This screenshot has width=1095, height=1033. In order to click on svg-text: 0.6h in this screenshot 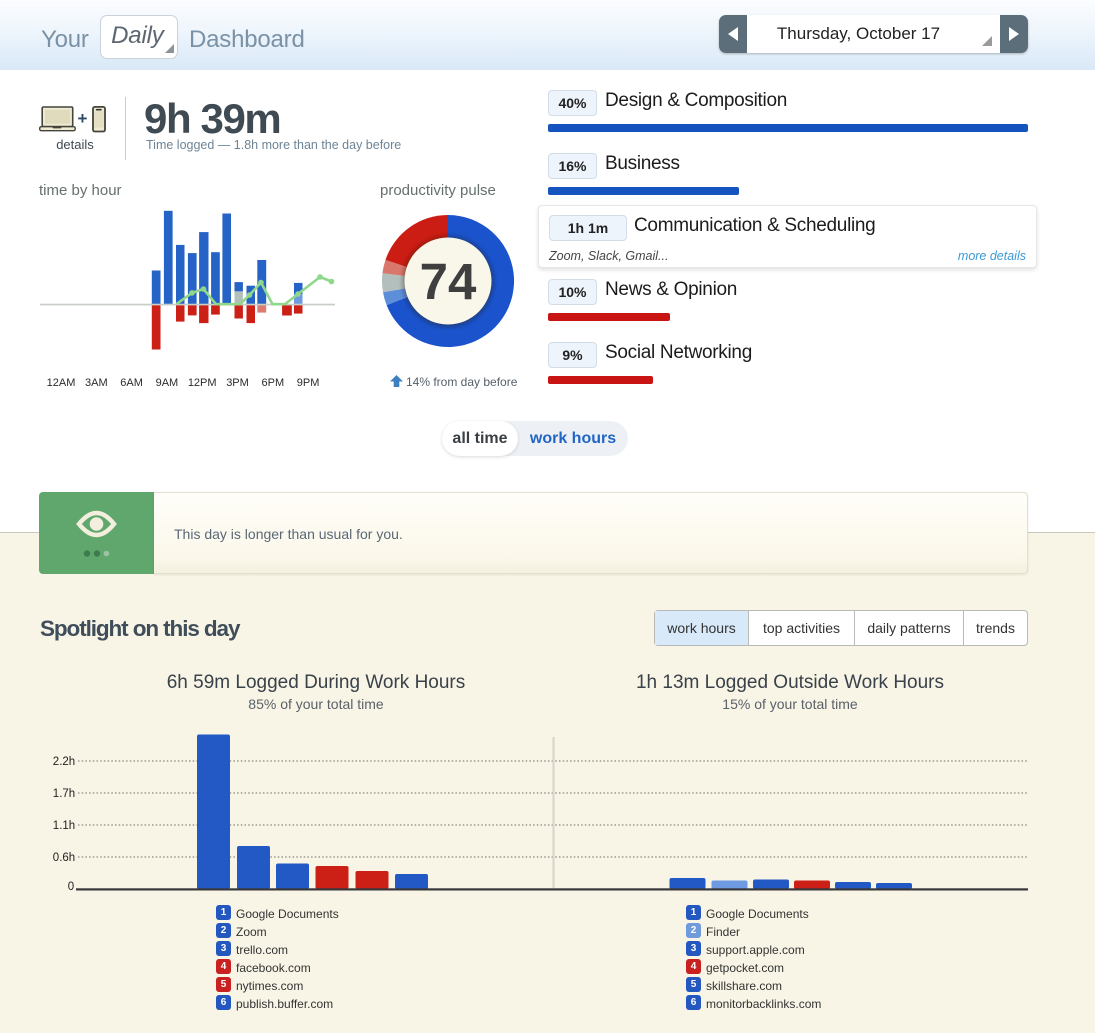, I will do `click(64, 858)`.